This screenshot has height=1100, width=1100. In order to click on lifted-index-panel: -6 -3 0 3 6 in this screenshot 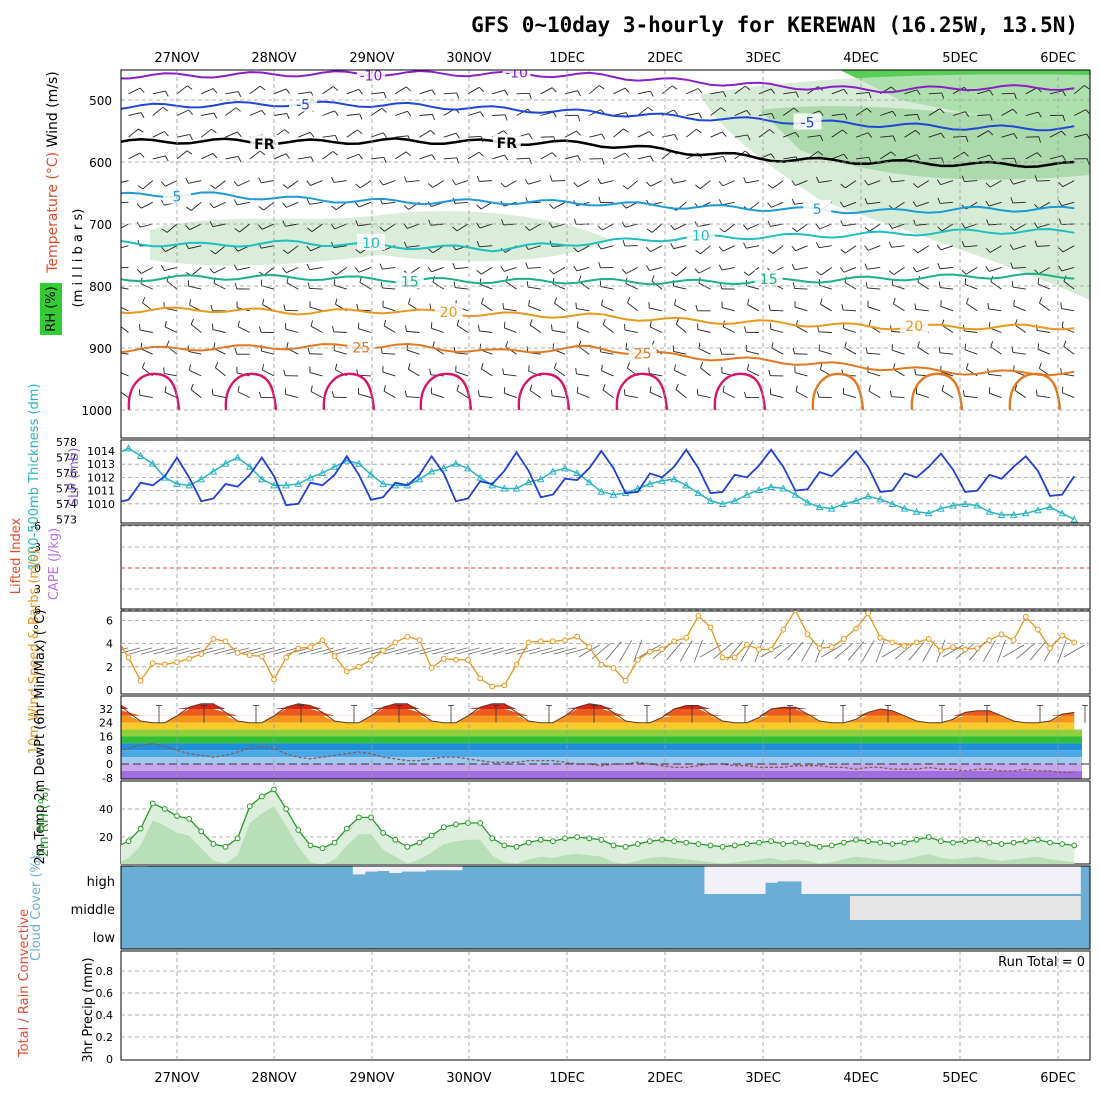, I will do `click(560, 568)`.